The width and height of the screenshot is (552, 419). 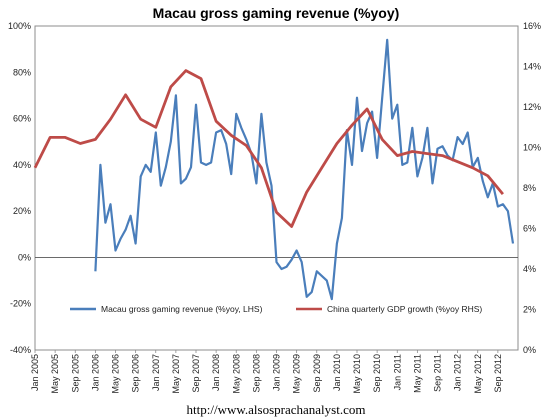 I want to click on x-tick-label: Jan 2012, so click(x=458, y=372).